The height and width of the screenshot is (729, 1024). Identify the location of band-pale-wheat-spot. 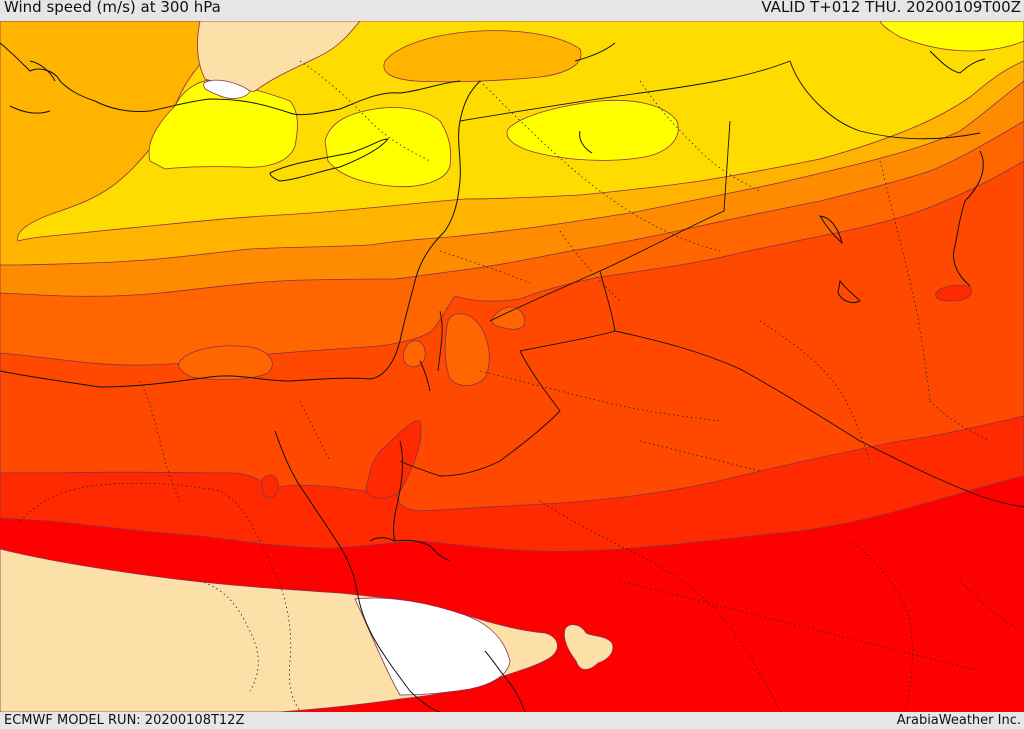
(588, 647).